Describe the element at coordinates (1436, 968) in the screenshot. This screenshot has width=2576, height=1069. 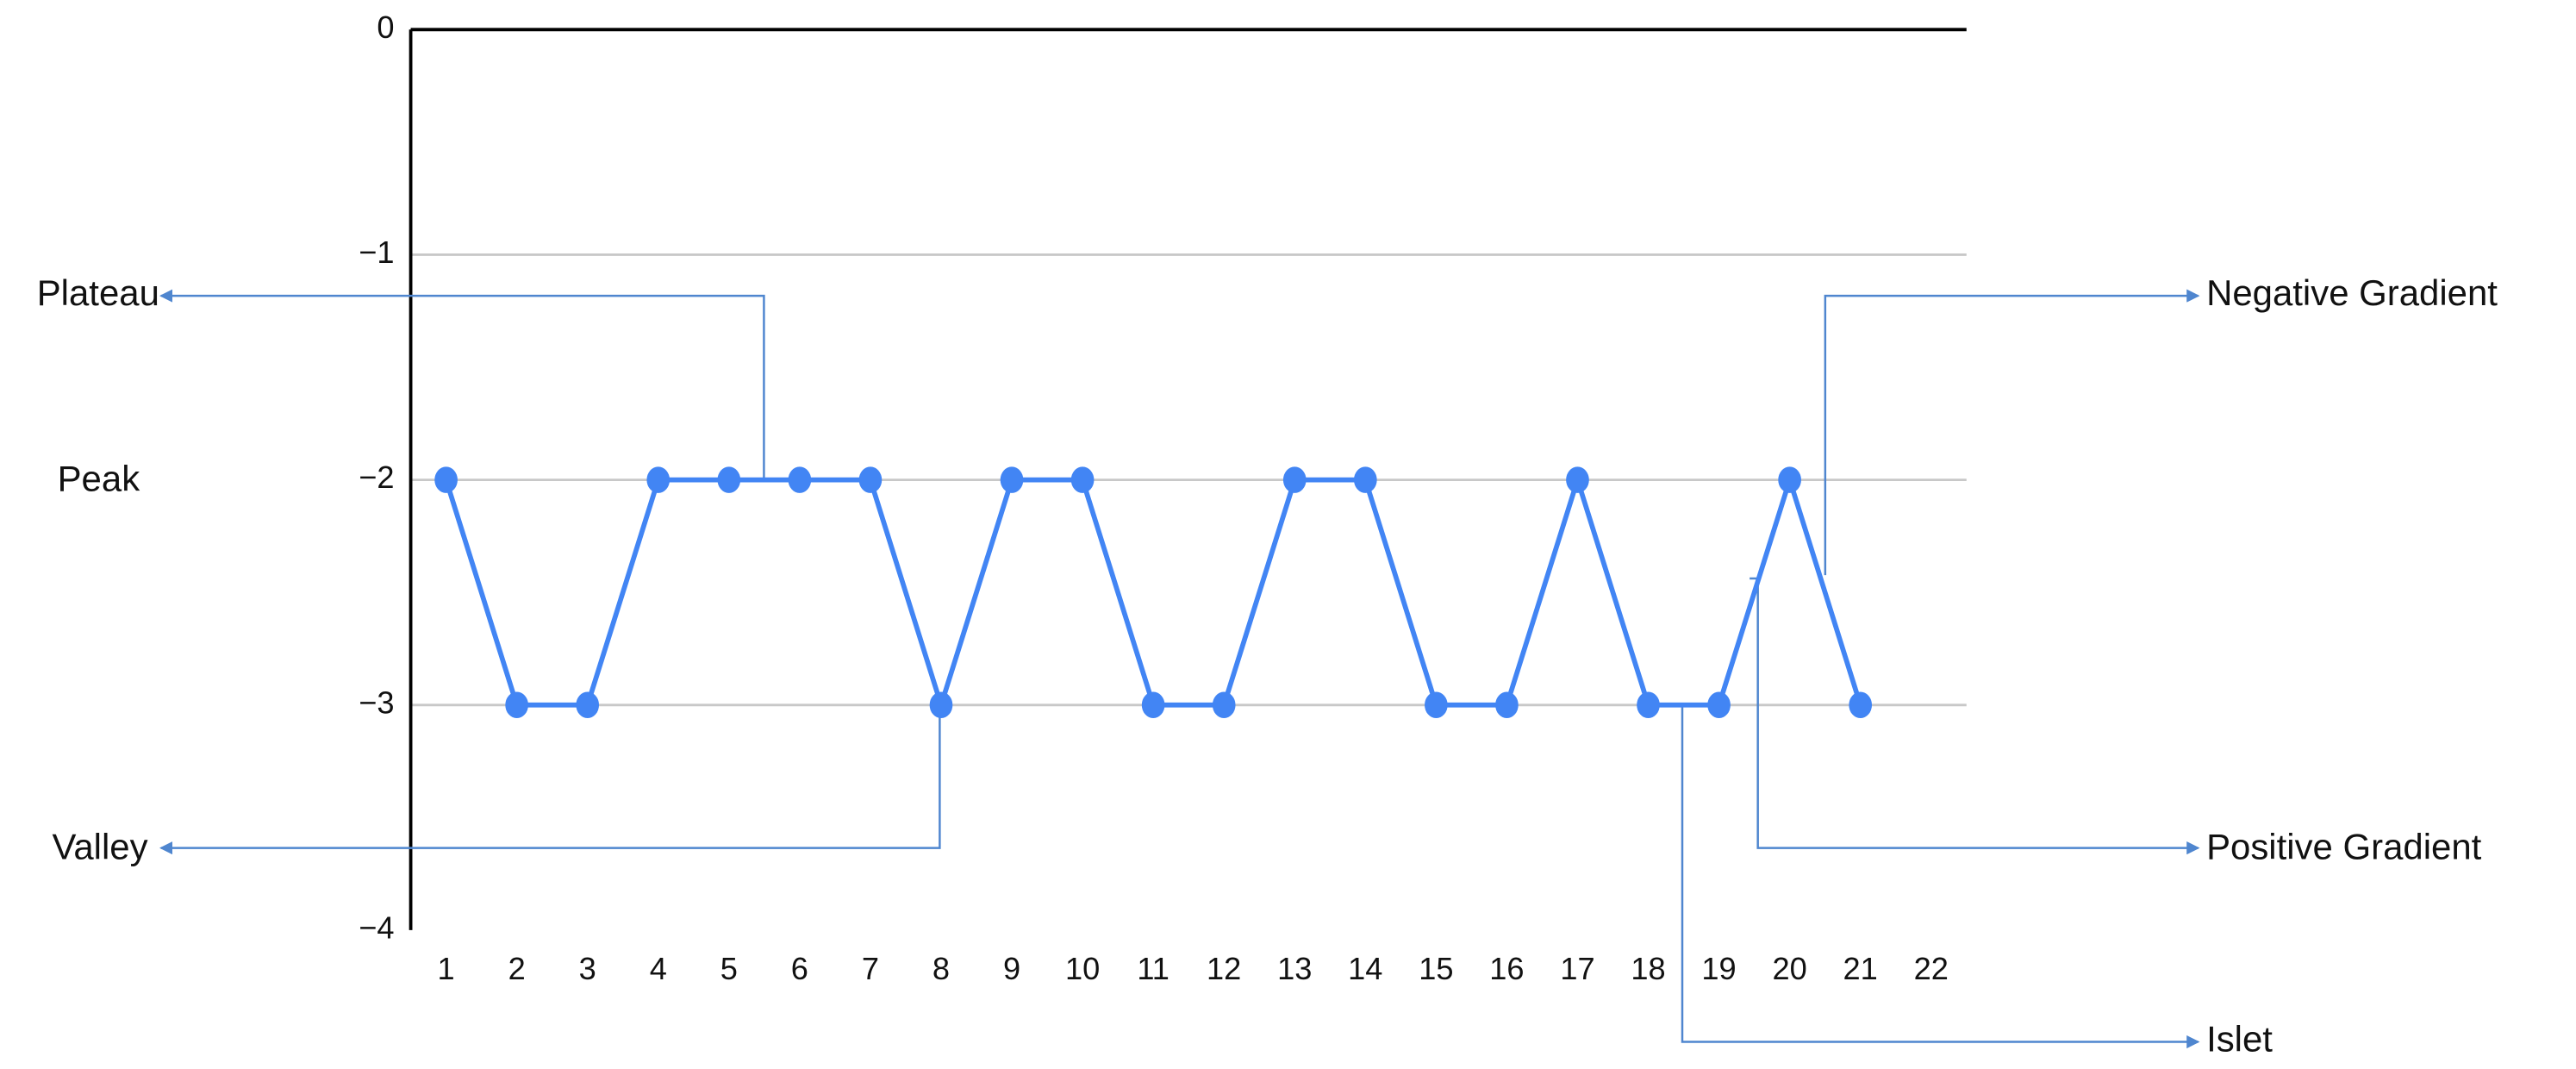
I see `x-tick-label: 15` at that location.